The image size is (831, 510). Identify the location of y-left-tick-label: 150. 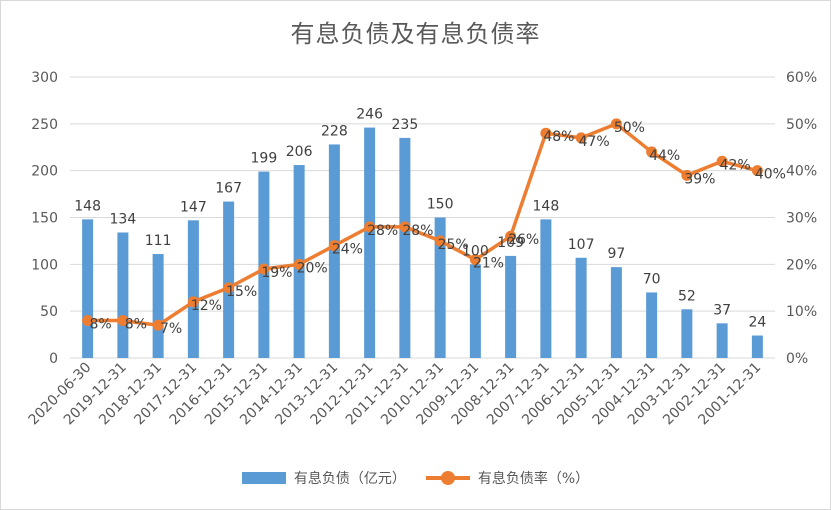
(44, 219).